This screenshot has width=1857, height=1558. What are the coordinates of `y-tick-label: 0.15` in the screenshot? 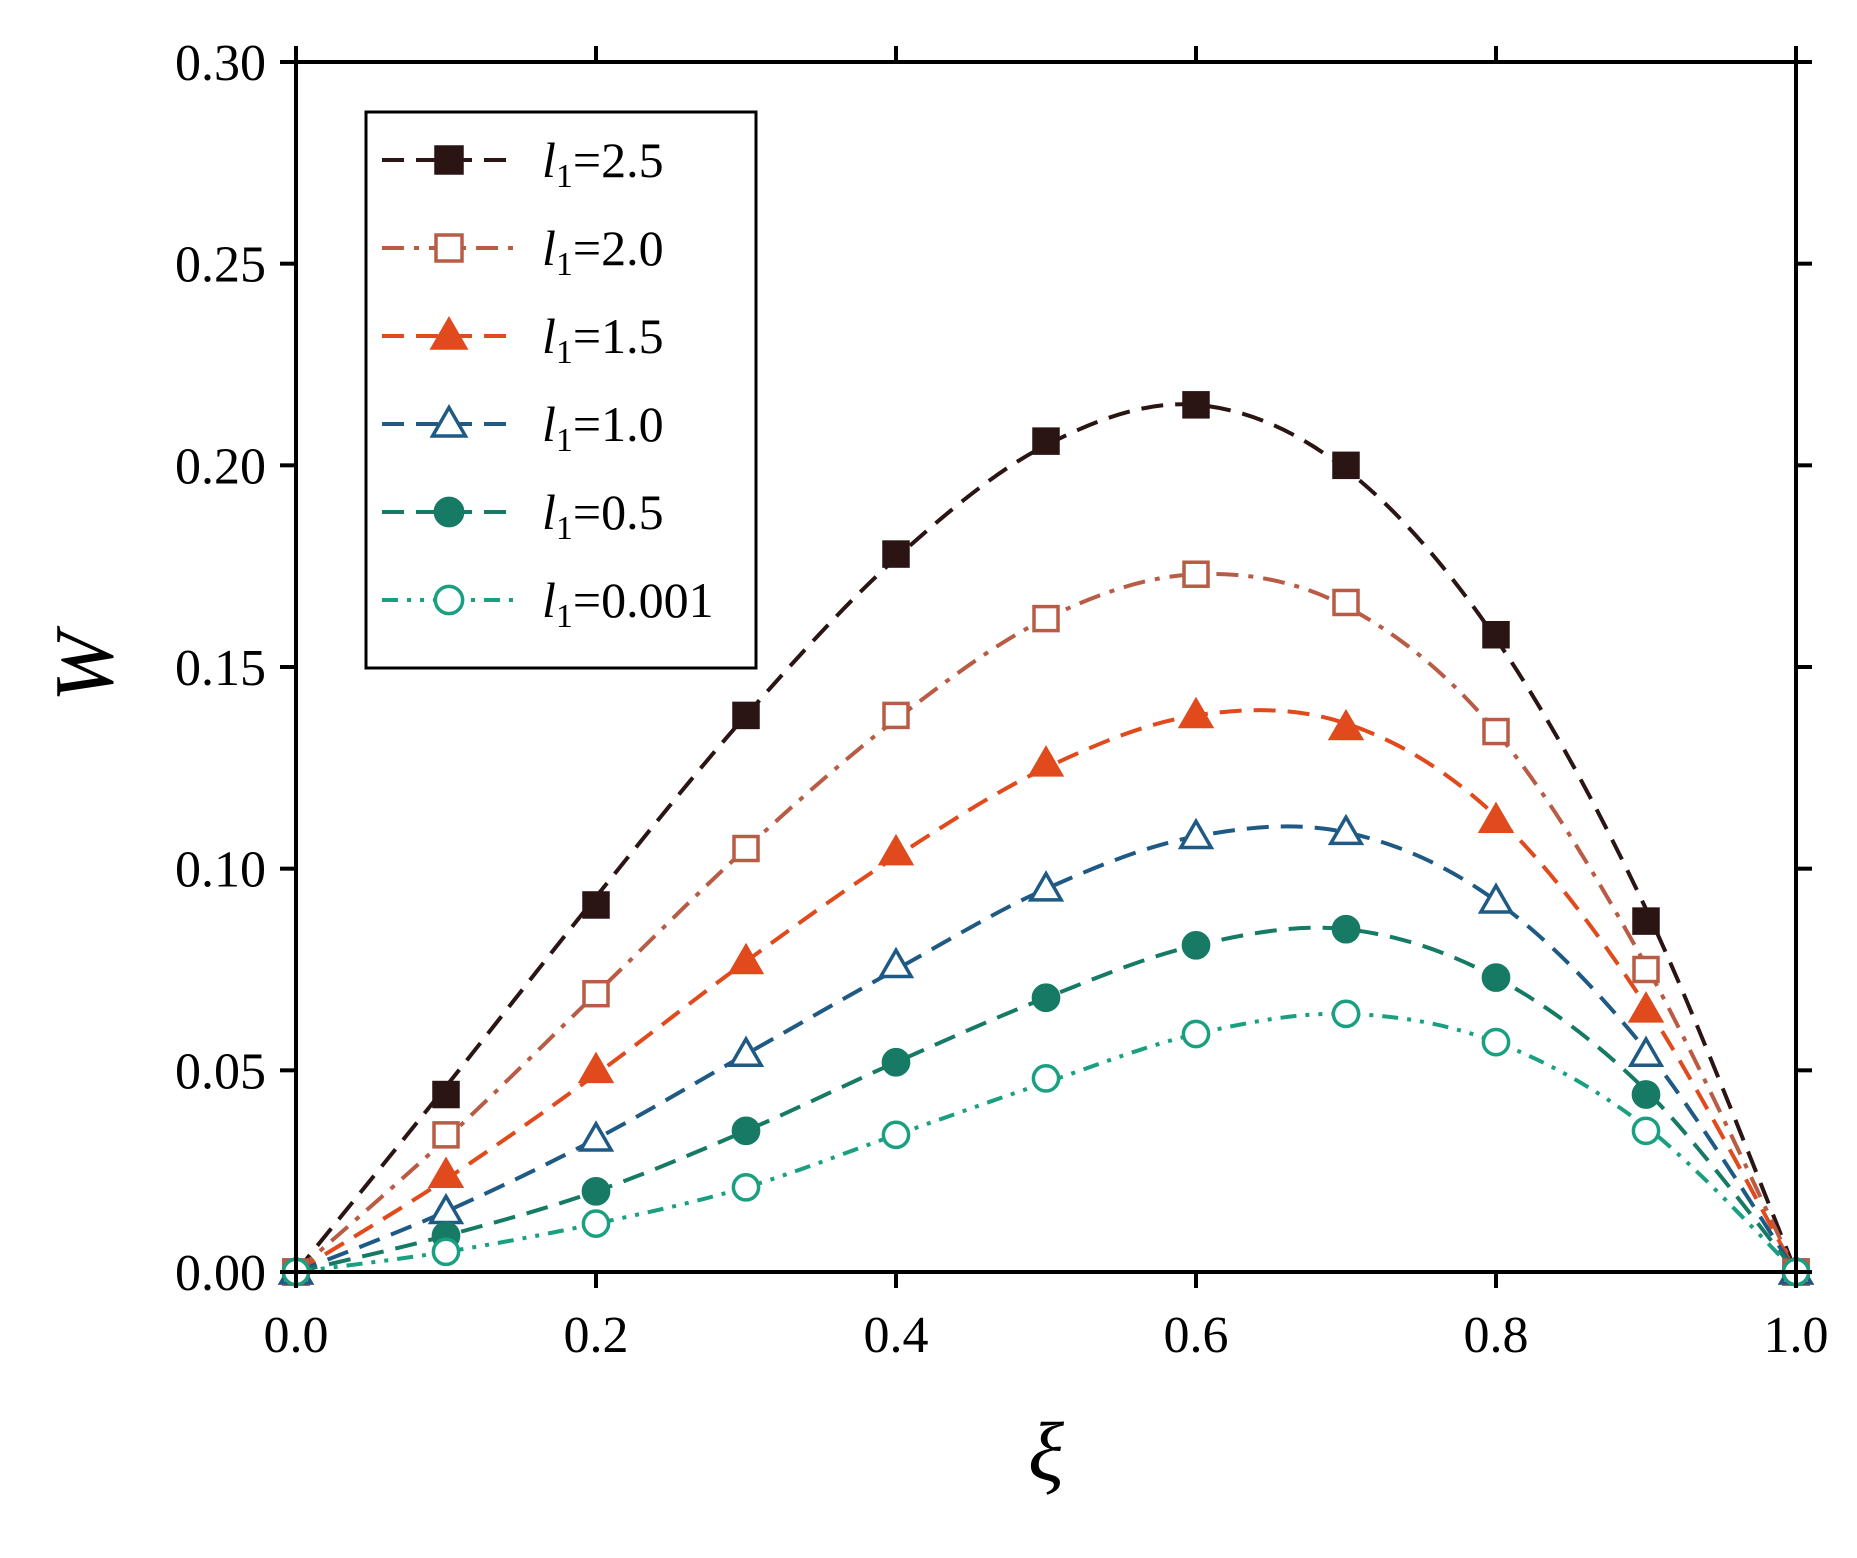 It's located at (220, 668).